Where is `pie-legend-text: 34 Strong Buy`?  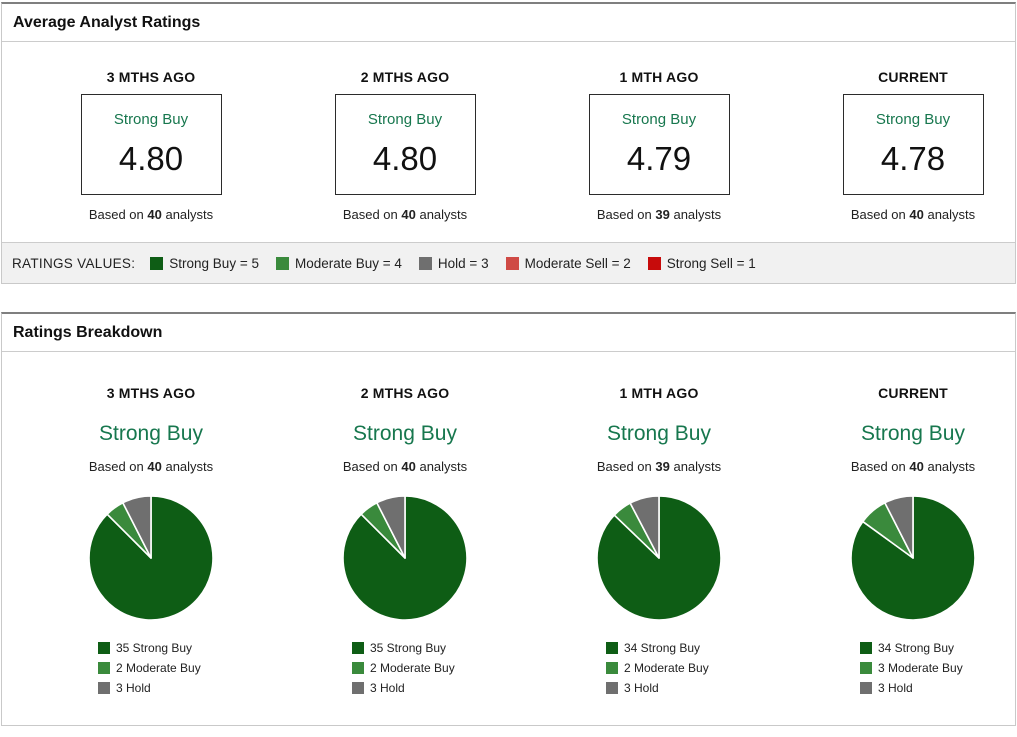
pie-legend-text: 34 Strong Buy is located at coordinates (916, 648).